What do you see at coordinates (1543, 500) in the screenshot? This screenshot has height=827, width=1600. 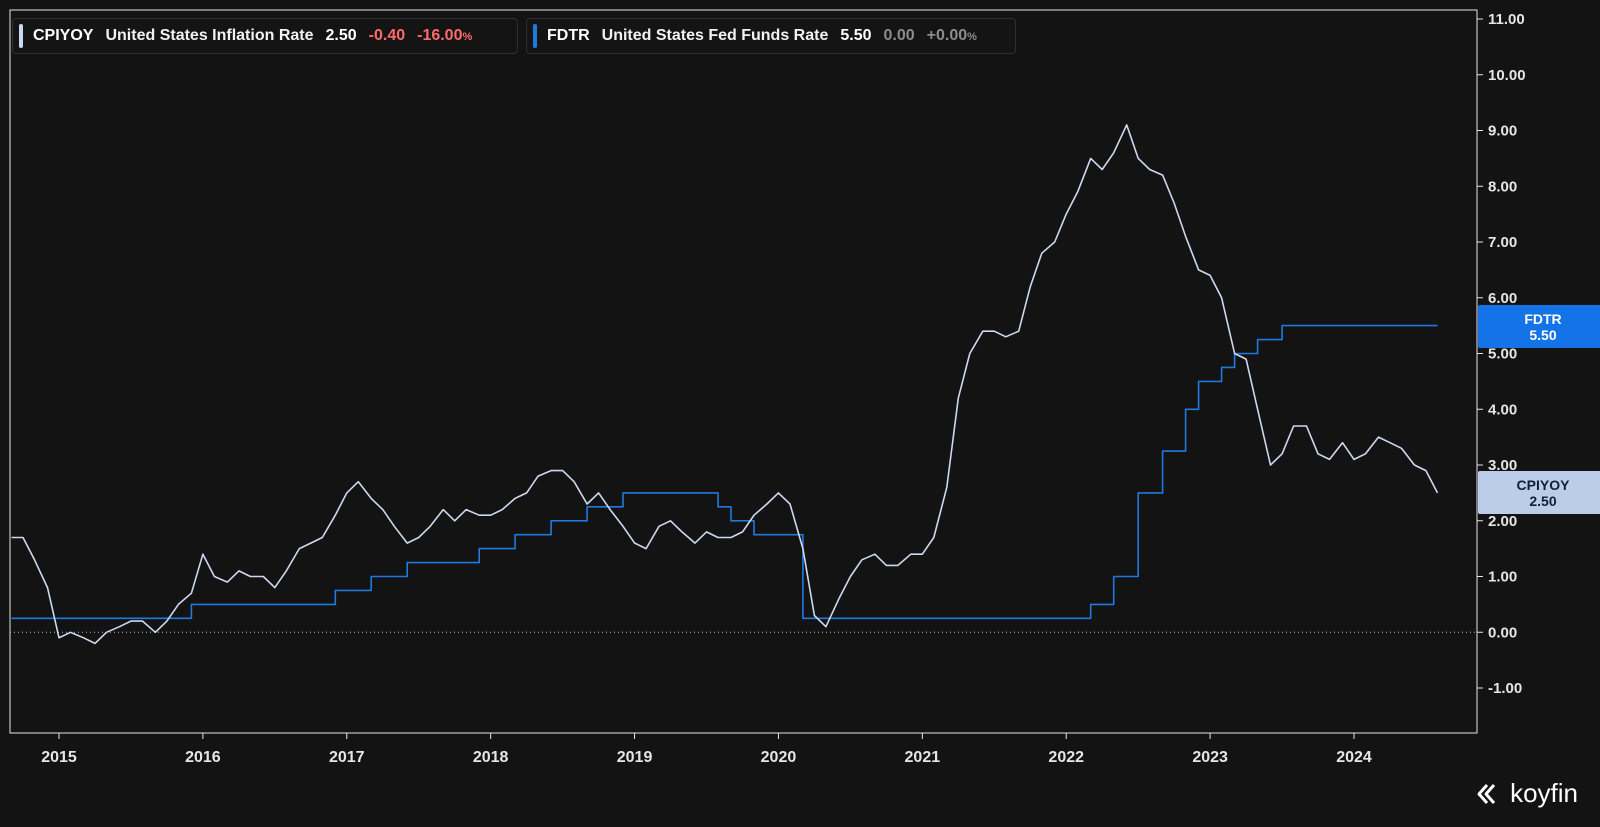 I see `end-tag-value: 2.50` at bounding box center [1543, 500].